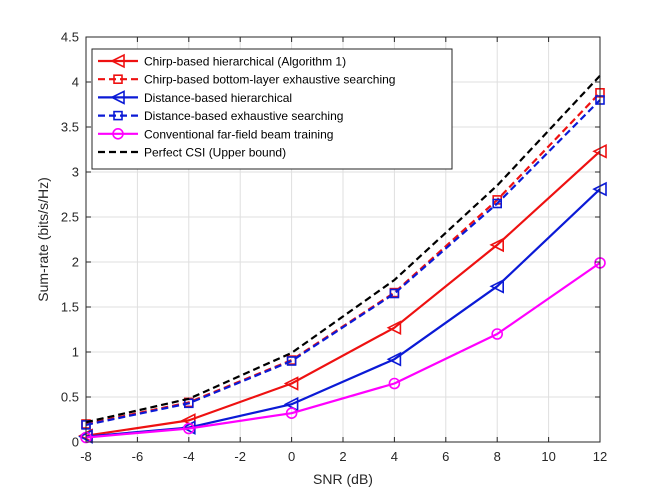 The image size is (664, 498). I want to click on x-tick-label: 0, so click(291, 456).